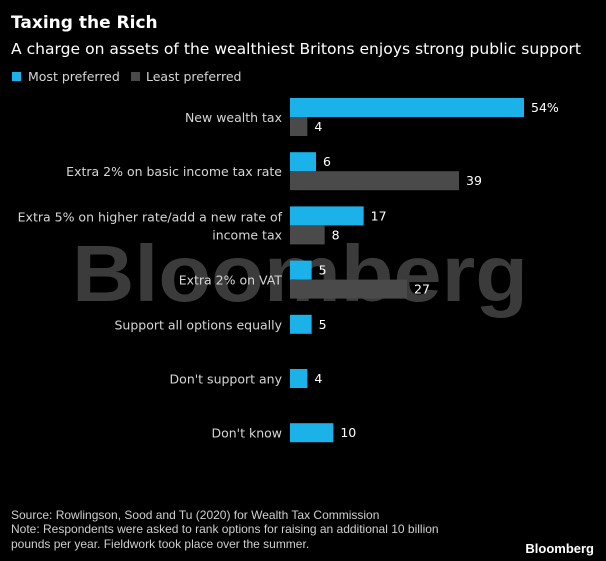 The image size is (606, 561). Describe the element at coordinates (193, 76) in the screenshot. I see `legend-label-least-preferred: Least preferred` at that location.